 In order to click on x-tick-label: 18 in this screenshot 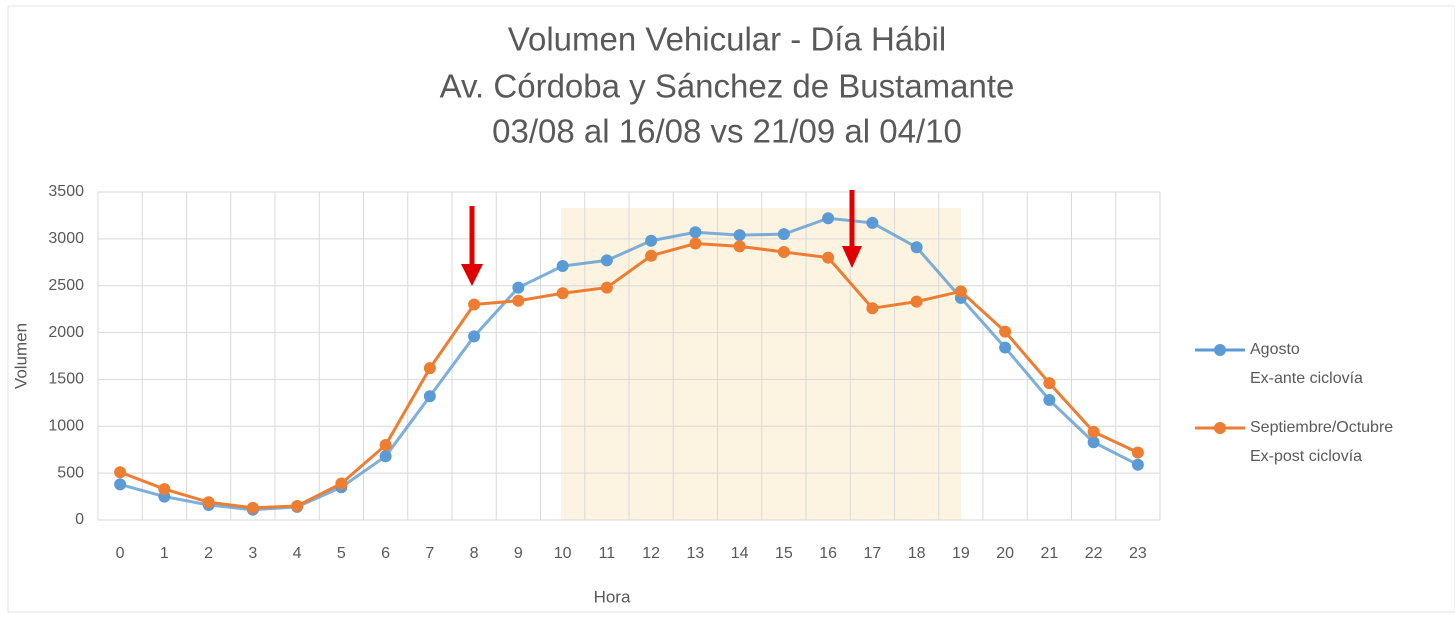, I will do `click(917, 553)`.